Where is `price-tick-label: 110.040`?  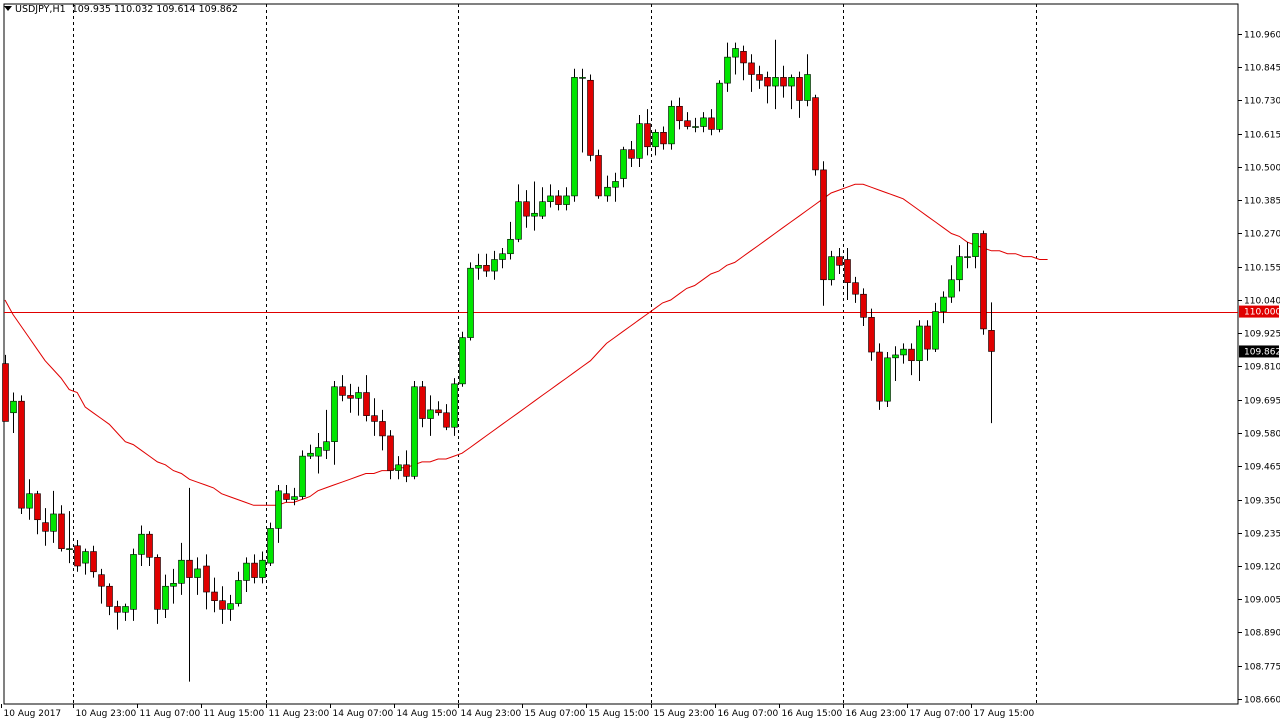 price-tick-label: 110.040 is located at coordinates (1262, 302).